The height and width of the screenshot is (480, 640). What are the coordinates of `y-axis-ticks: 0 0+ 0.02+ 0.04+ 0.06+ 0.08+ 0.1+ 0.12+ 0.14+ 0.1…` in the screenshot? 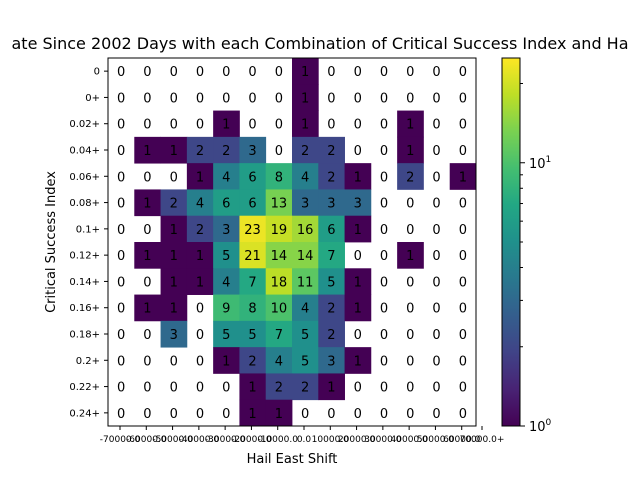 It's located at (88, 243).